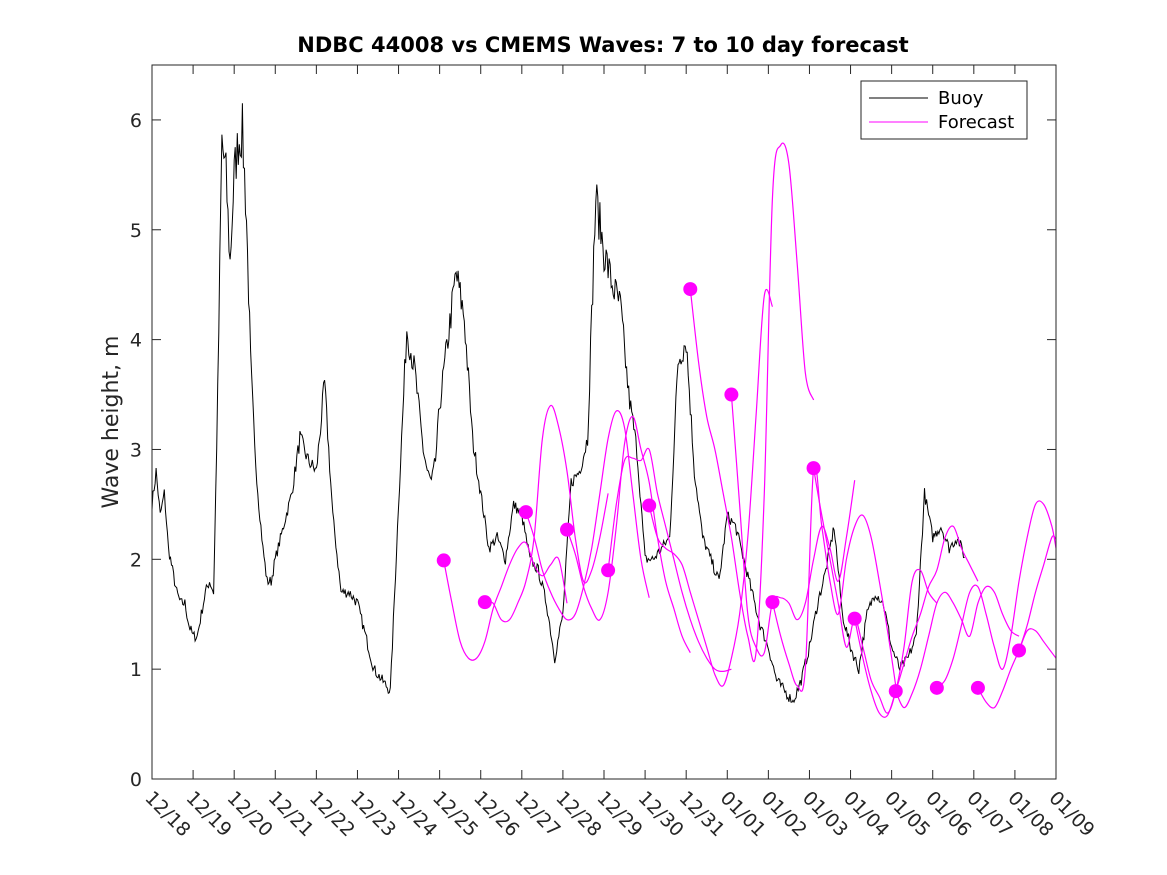 The image size is (1167, 875). Describe the element at coordinates (136, 780) in the screenshot. I see `y-tick-label: 0` at that location.